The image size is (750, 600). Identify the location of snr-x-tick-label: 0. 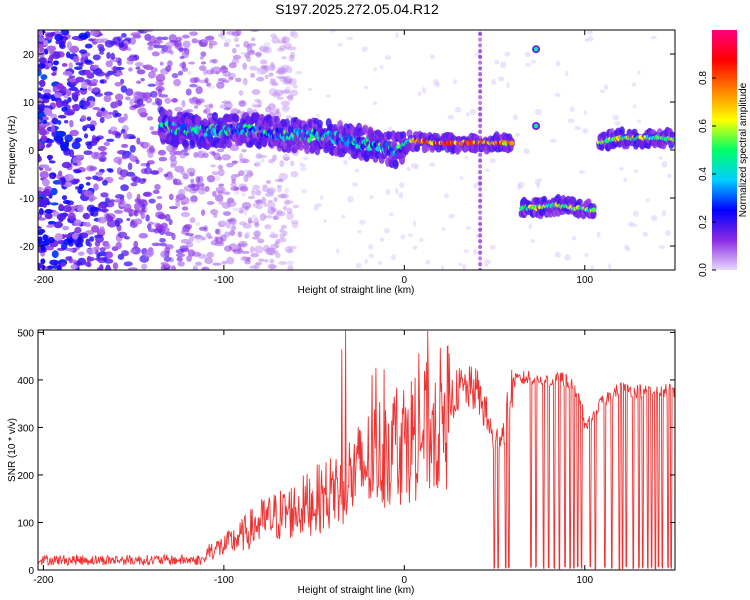
(405, 580).